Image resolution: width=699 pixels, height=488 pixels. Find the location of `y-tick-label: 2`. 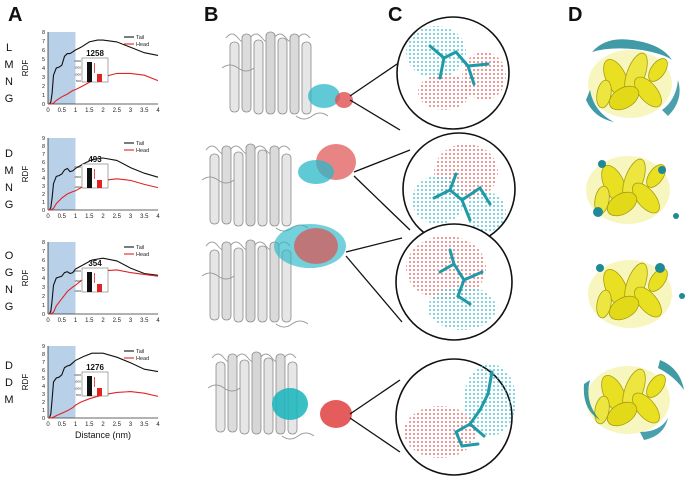

y-tick-label: 2 is located at coordinates (43, 87).